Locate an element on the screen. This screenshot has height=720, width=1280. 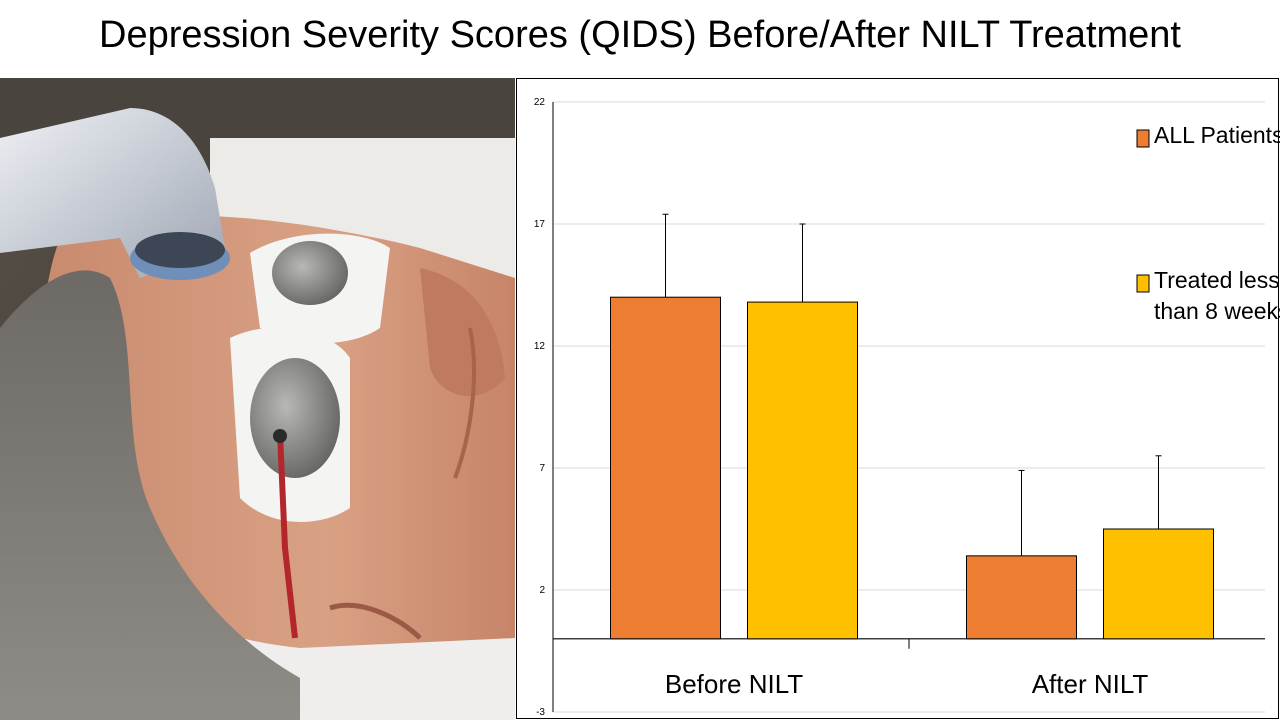
y-tick-label: 2 is located at coordinates (542, 590).